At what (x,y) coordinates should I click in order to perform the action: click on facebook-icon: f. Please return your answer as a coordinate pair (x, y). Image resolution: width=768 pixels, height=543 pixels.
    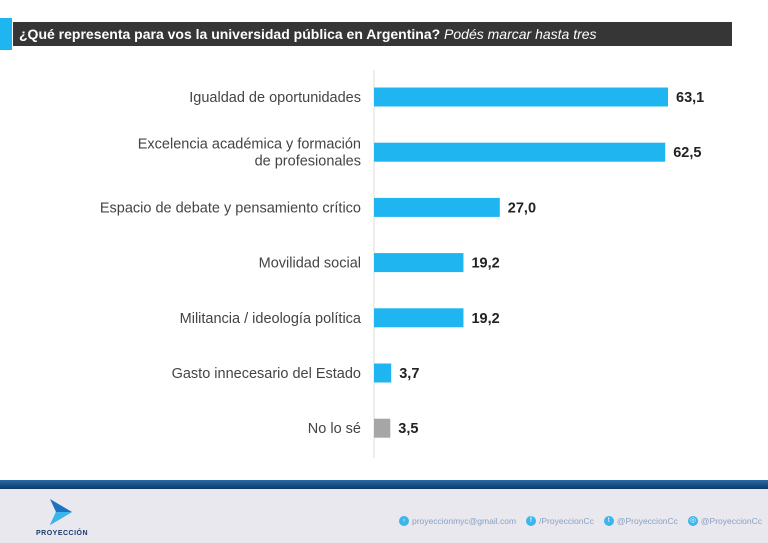
    Looking at the image, I should click on (531, 521).